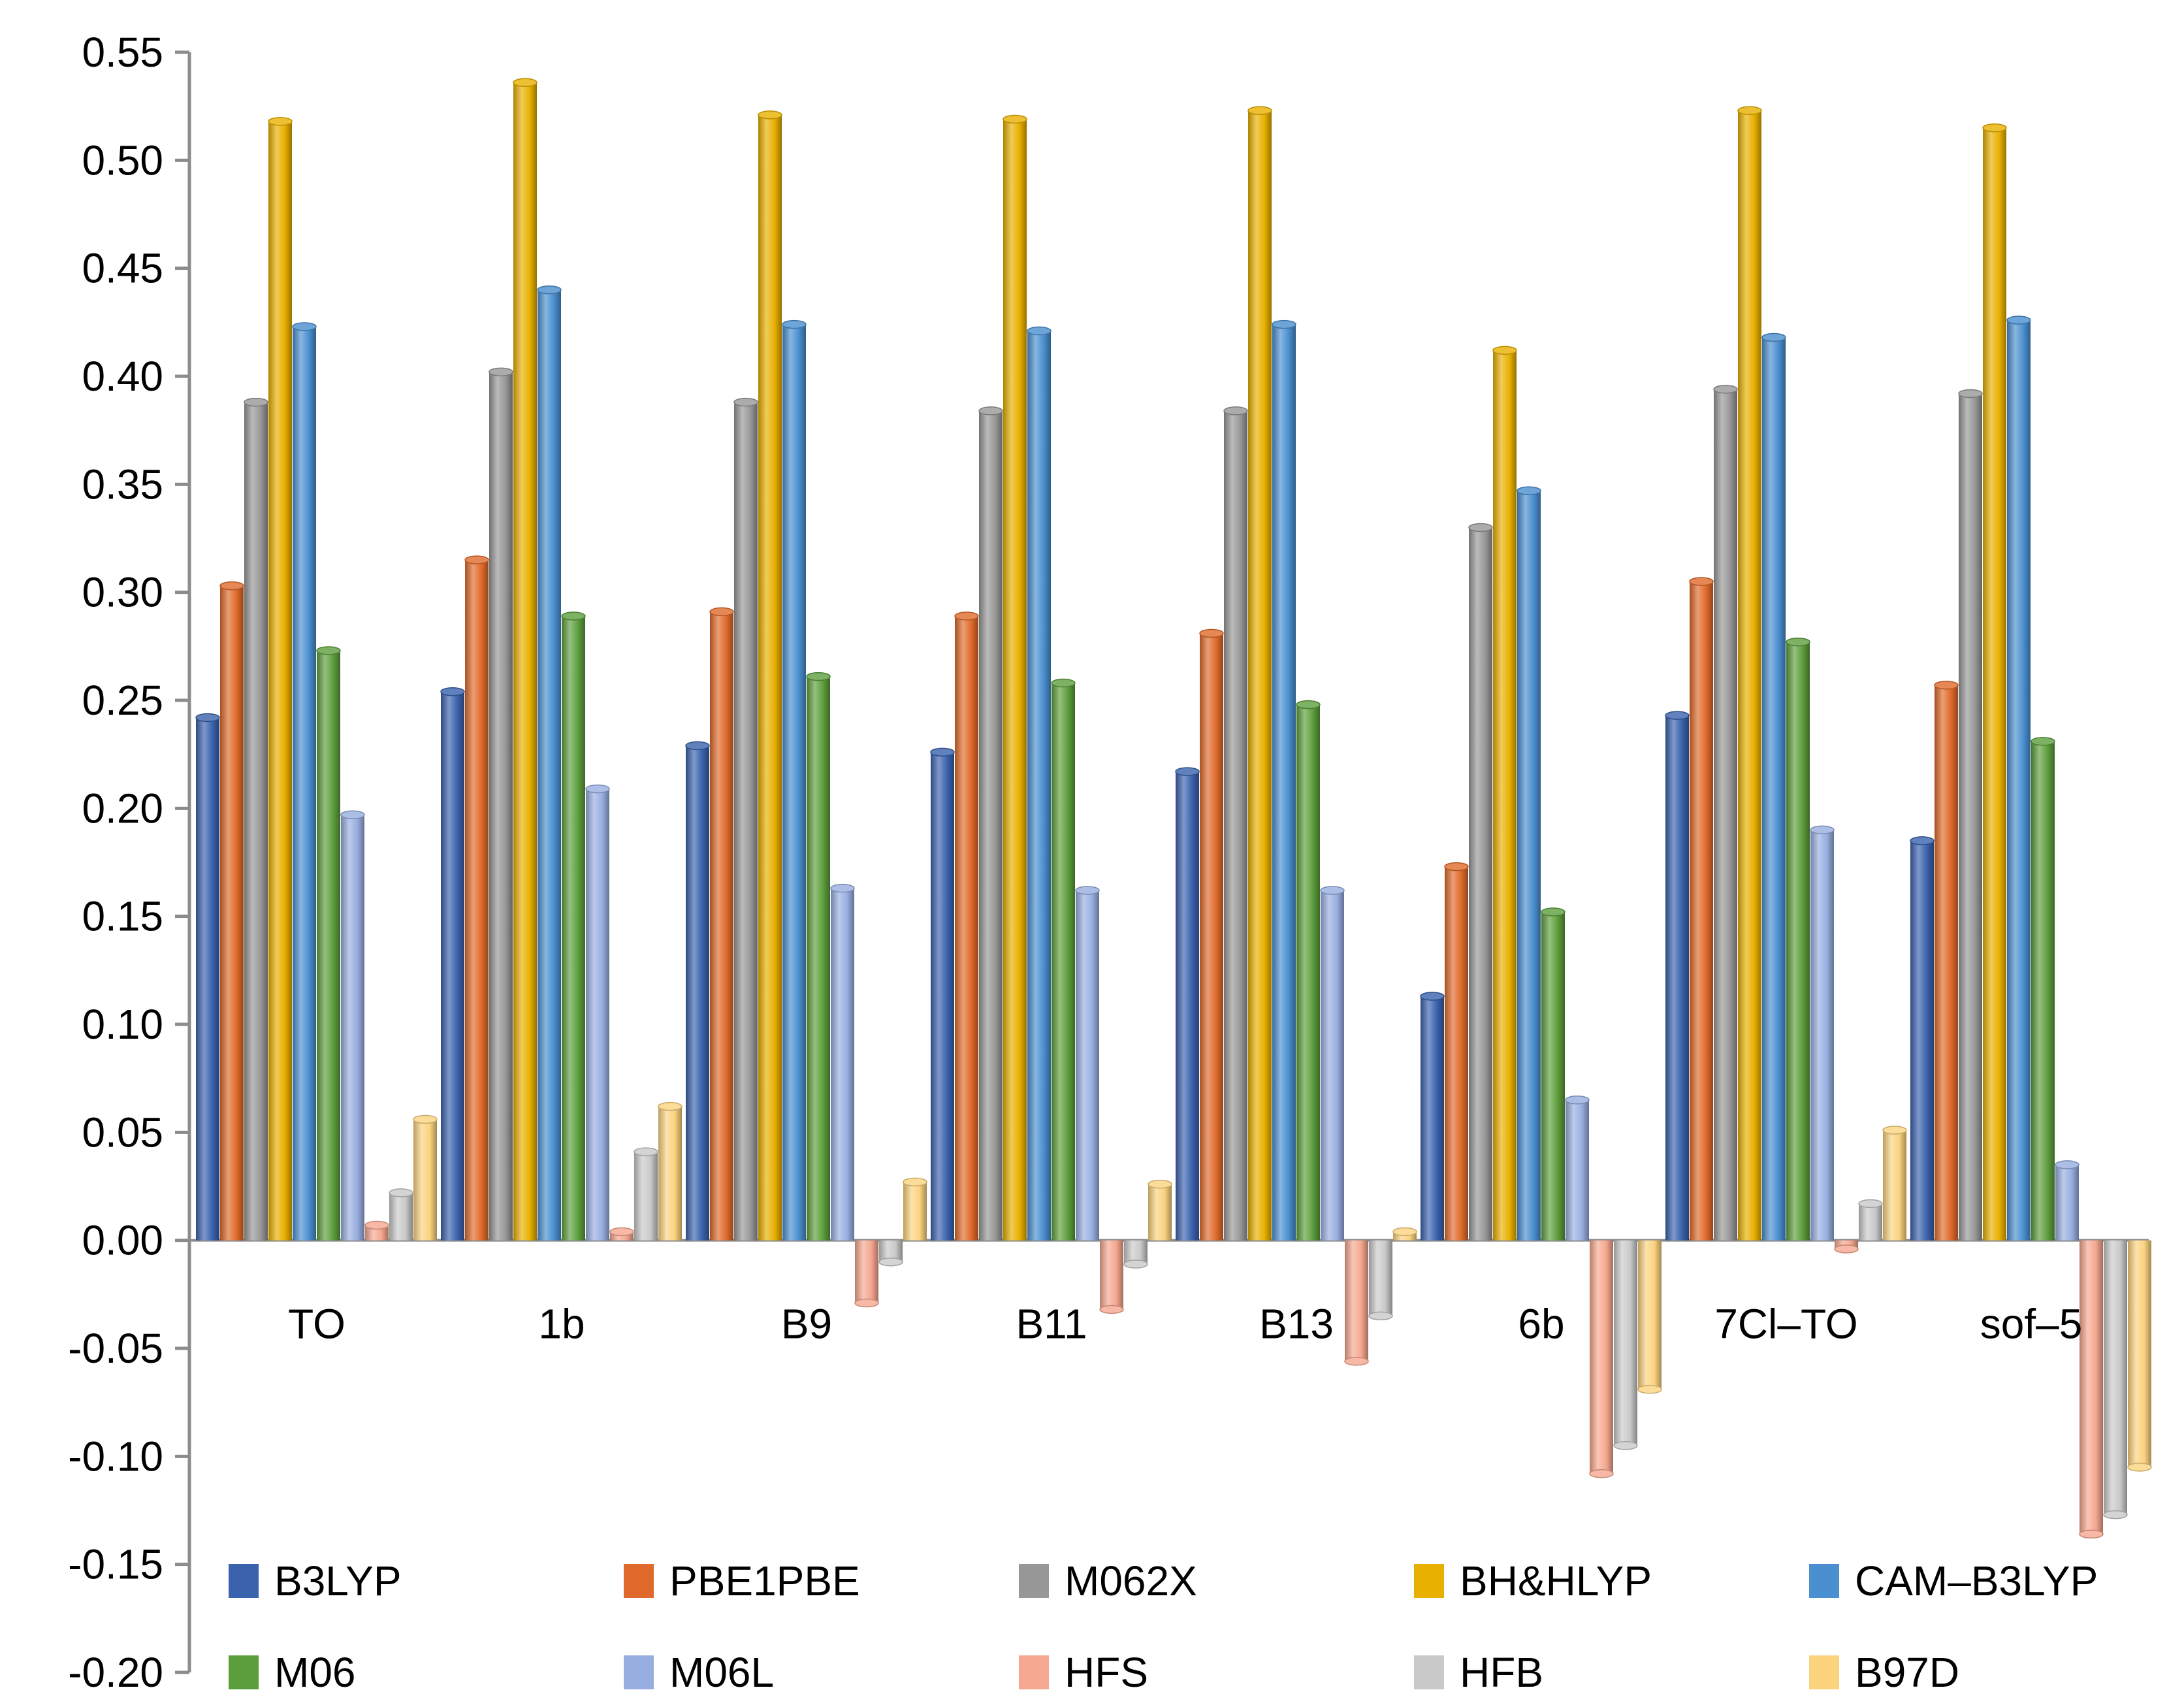 Image resolution: width=2184 pixels, height=1707 pixels. Describe the element at coordinates (1106, 1672) in the screenshot. I see `legend-label: HFS` at that location.